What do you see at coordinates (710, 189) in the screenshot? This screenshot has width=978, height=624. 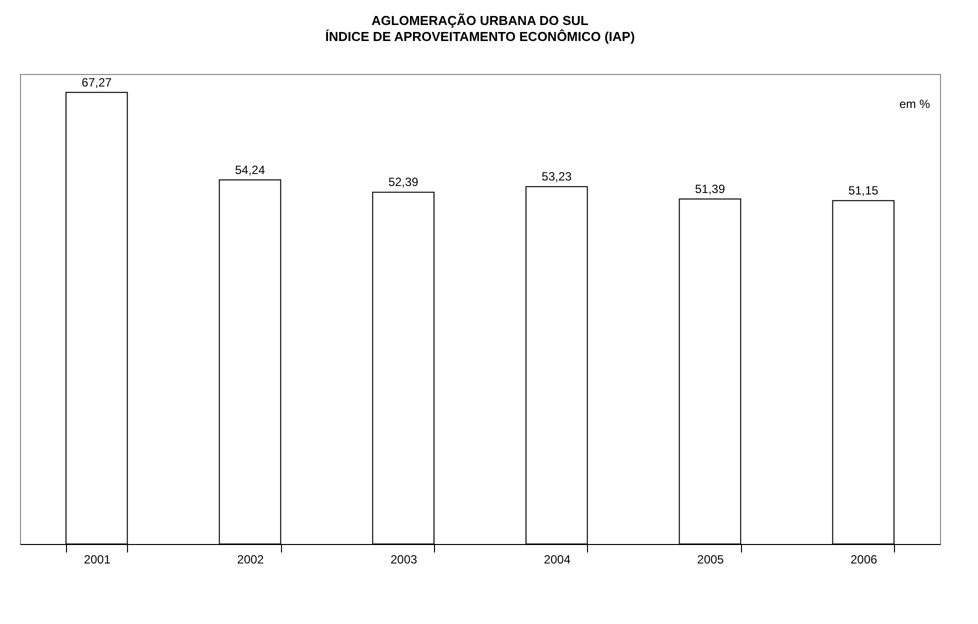 I see `data-label: 51,39` at bounding box center [710, 189].